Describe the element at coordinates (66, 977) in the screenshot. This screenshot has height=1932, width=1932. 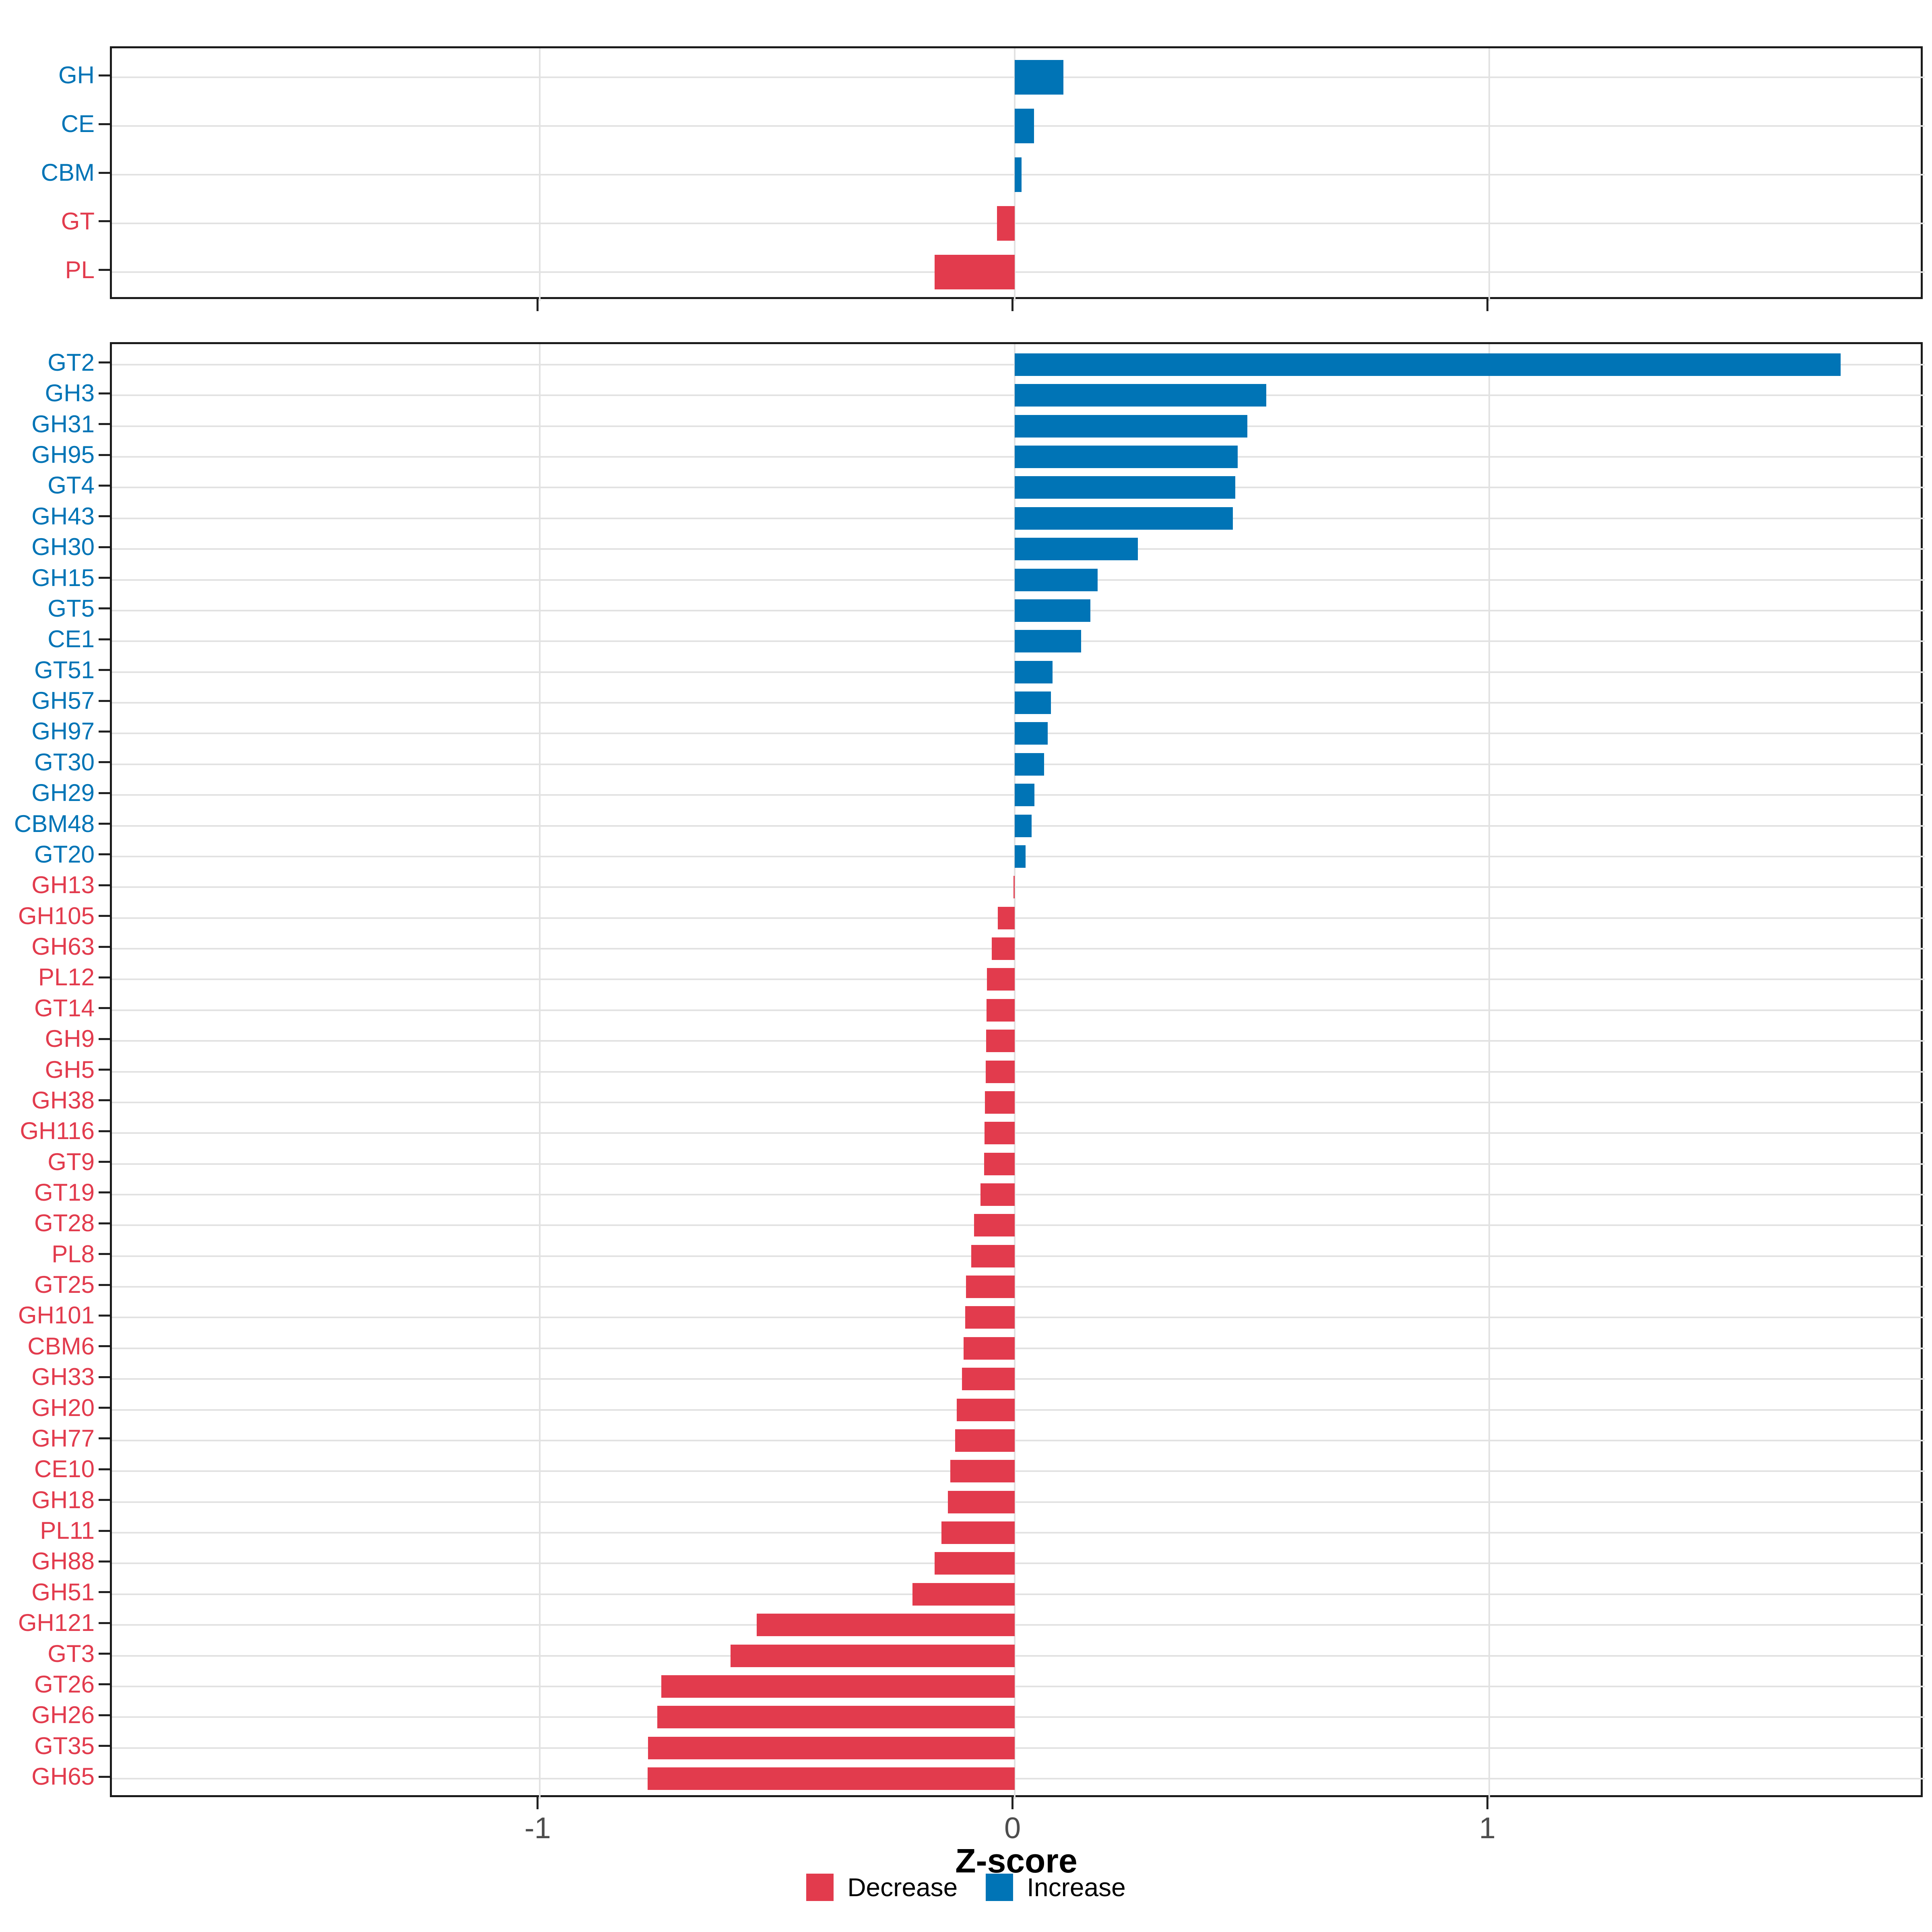
I see `y-label-PL12: PL12` at that location.